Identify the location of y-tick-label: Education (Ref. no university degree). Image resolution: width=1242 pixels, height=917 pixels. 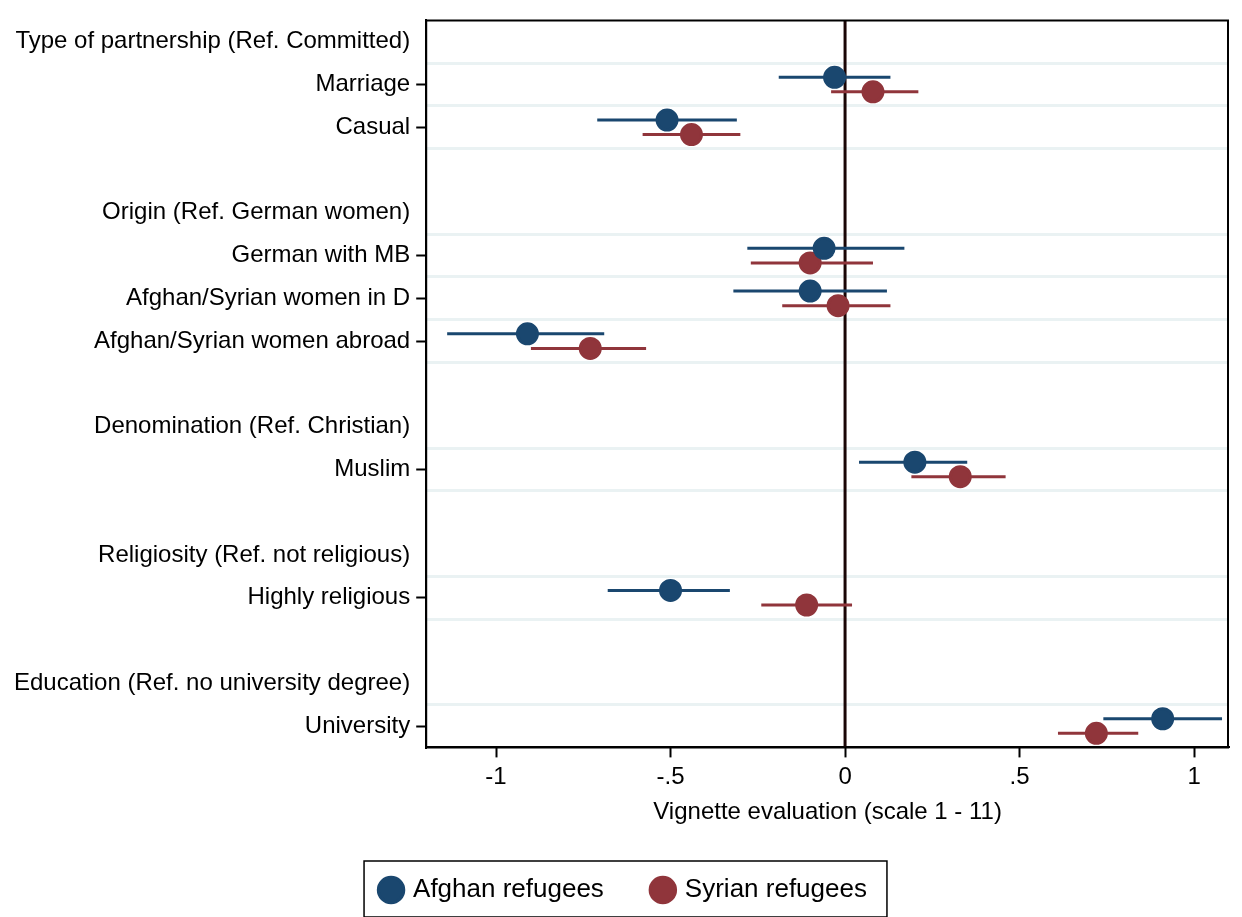
(212, 681).